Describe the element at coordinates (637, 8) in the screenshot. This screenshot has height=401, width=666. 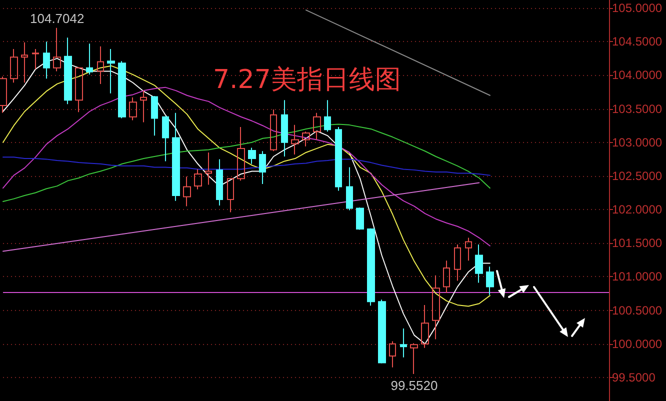
I see `y-tick-label: 105.0000` at that location.